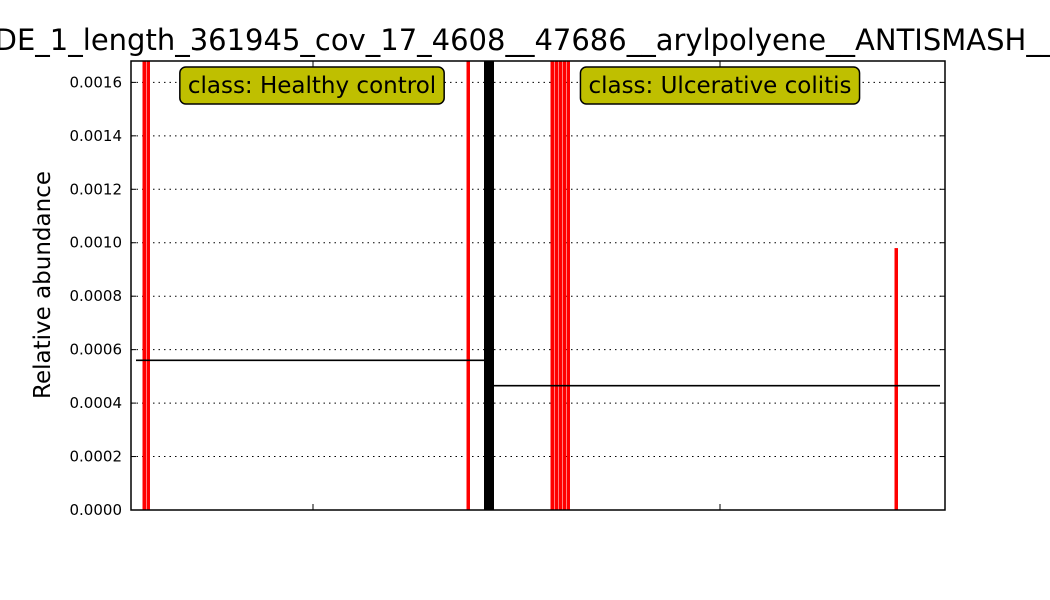 The image size is (1050, 600). Describe the element at coordinates (96, 136) in the screenshot. I see `y-tick-label: 0.0014` at that location.